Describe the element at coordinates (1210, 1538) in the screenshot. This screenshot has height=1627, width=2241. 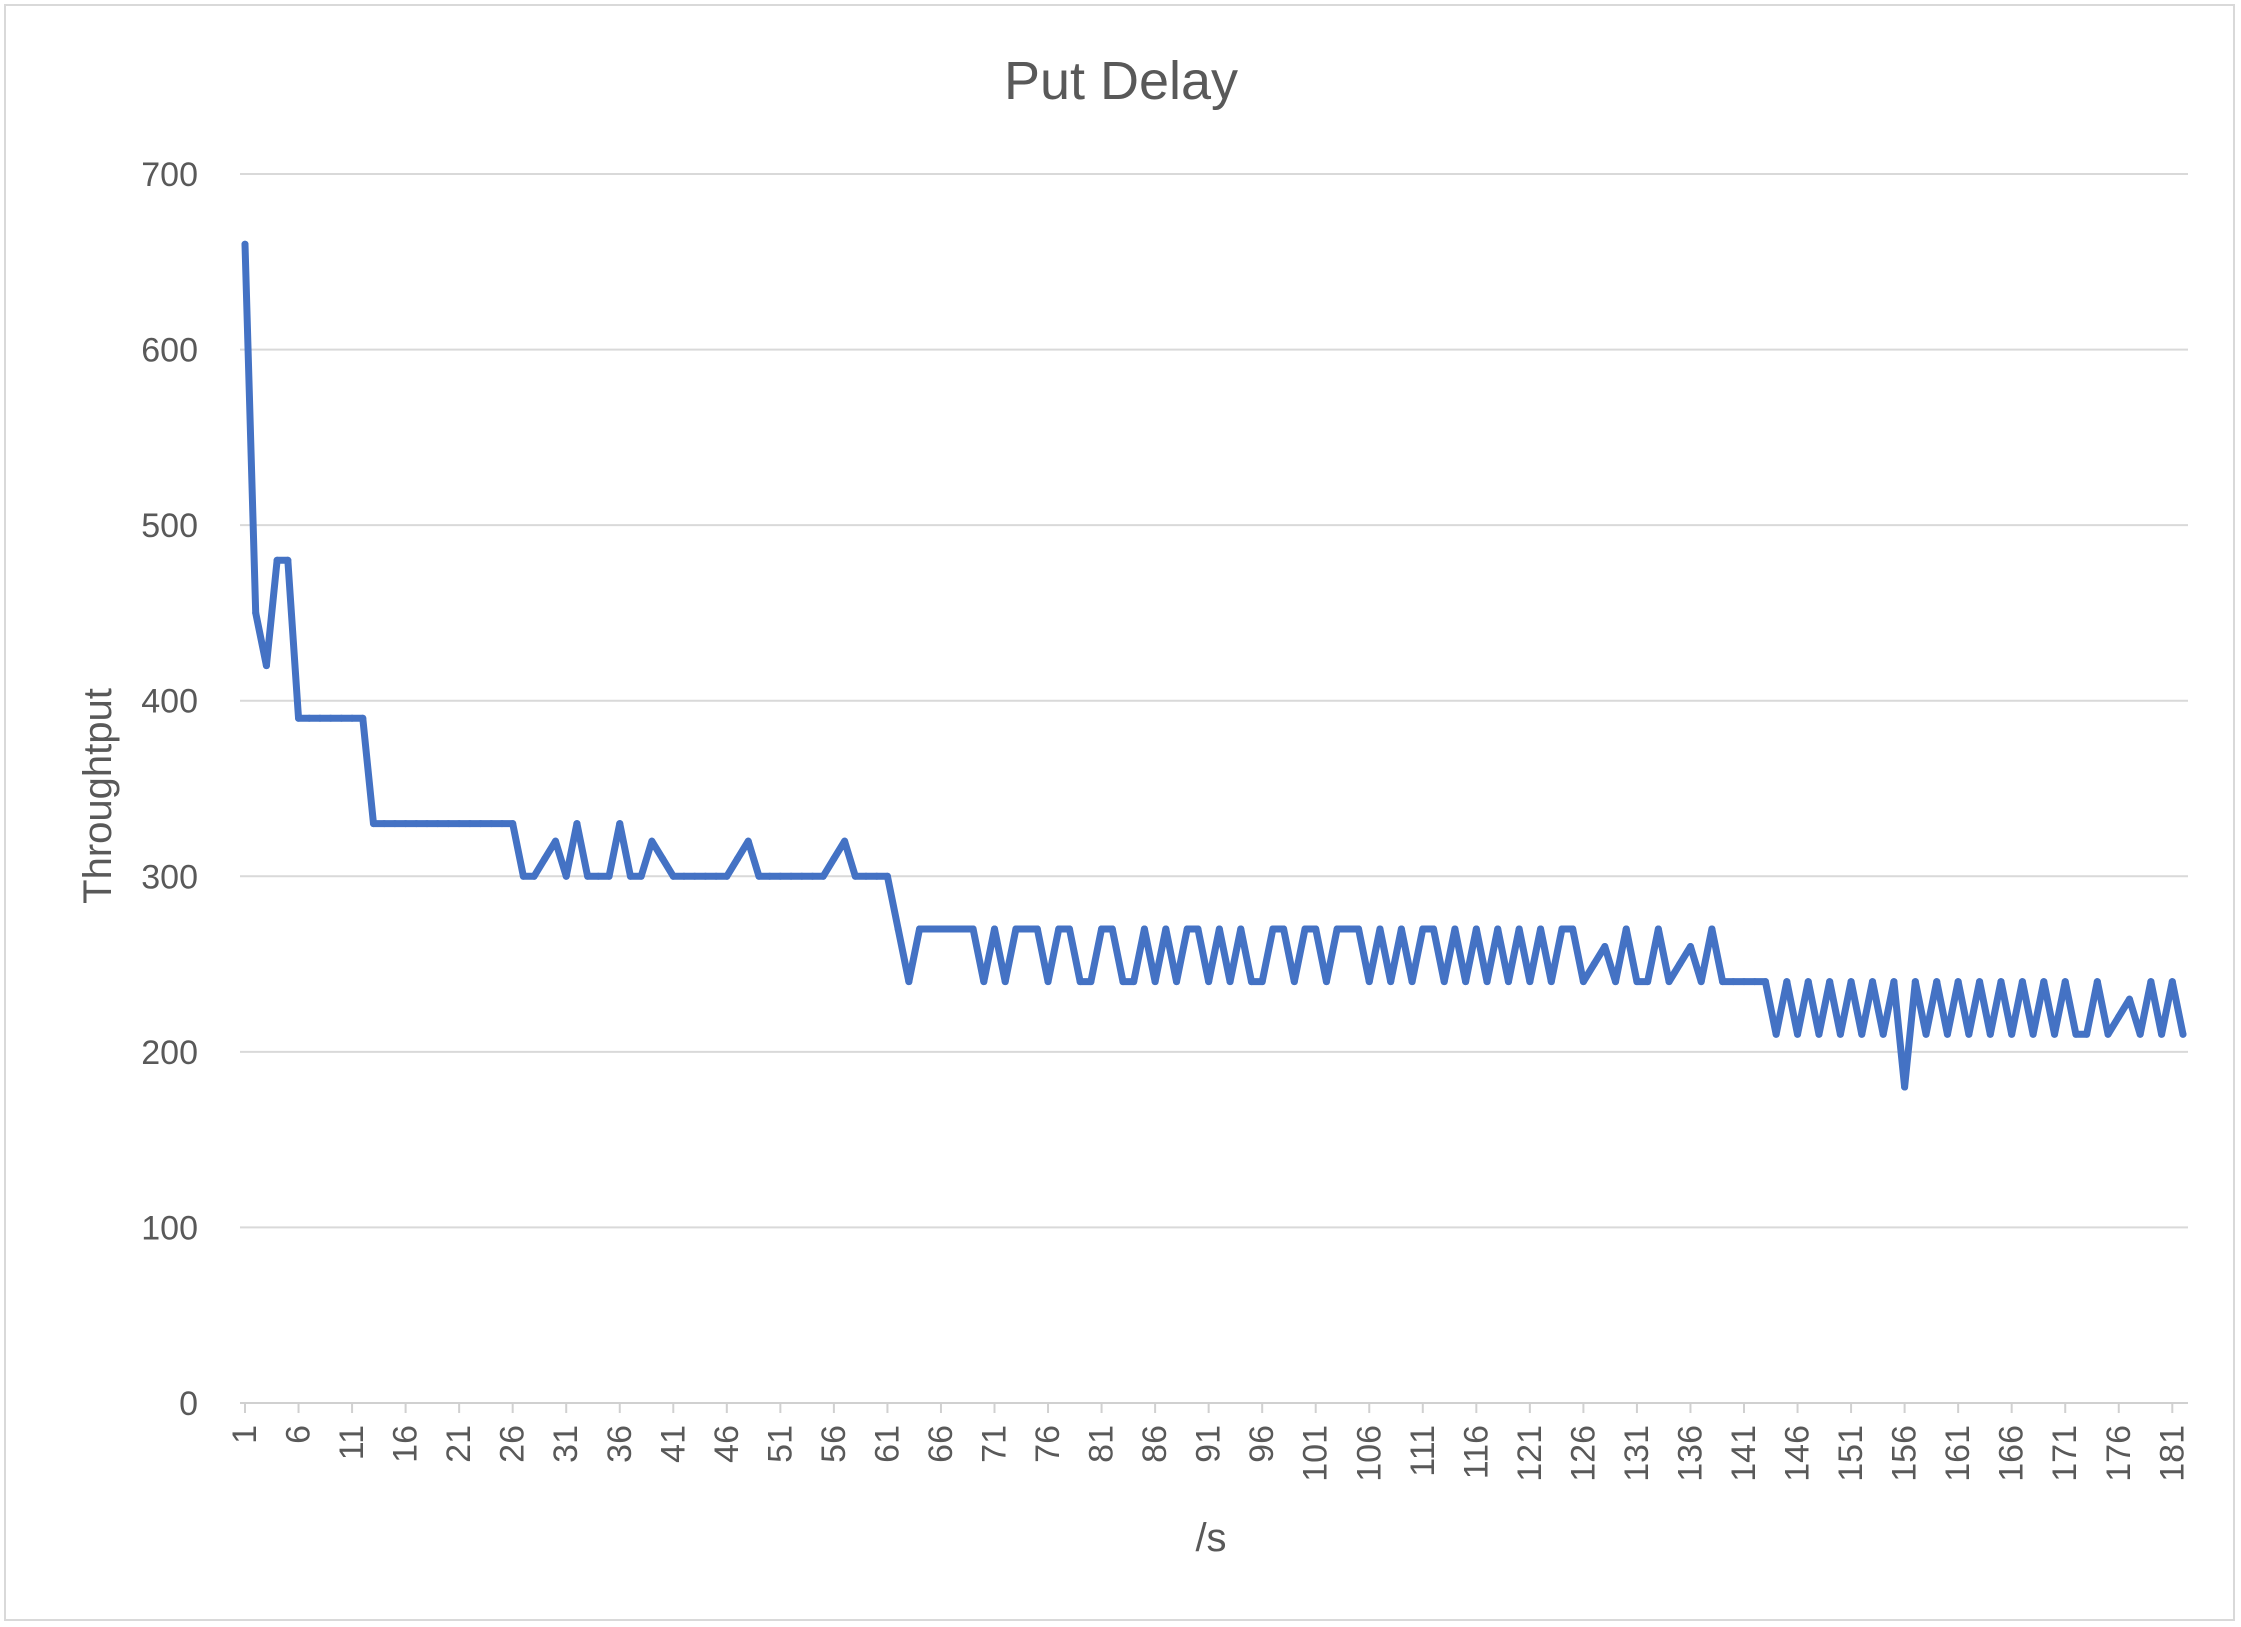
I see `x-axis-title: /s` at that location.